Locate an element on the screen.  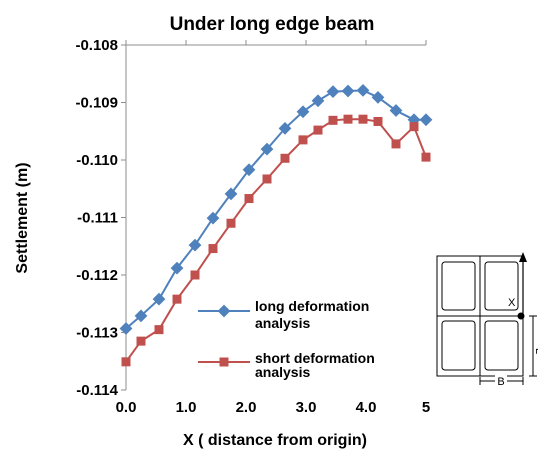
y-tick-label: -0.111 is located at coordinates (97, 218).